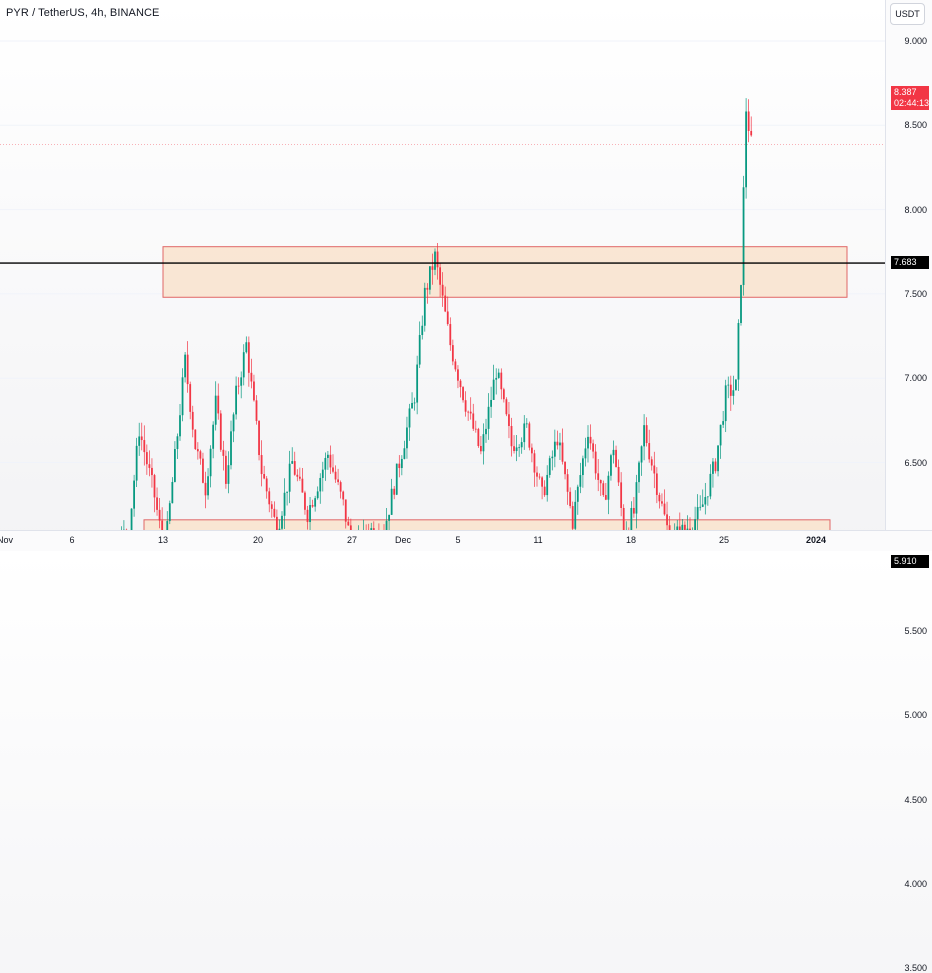  What do you see at coordinates (537, 540) in the screenshot?
I see `time-tick-label: 11` at bounding box center [537, 540].